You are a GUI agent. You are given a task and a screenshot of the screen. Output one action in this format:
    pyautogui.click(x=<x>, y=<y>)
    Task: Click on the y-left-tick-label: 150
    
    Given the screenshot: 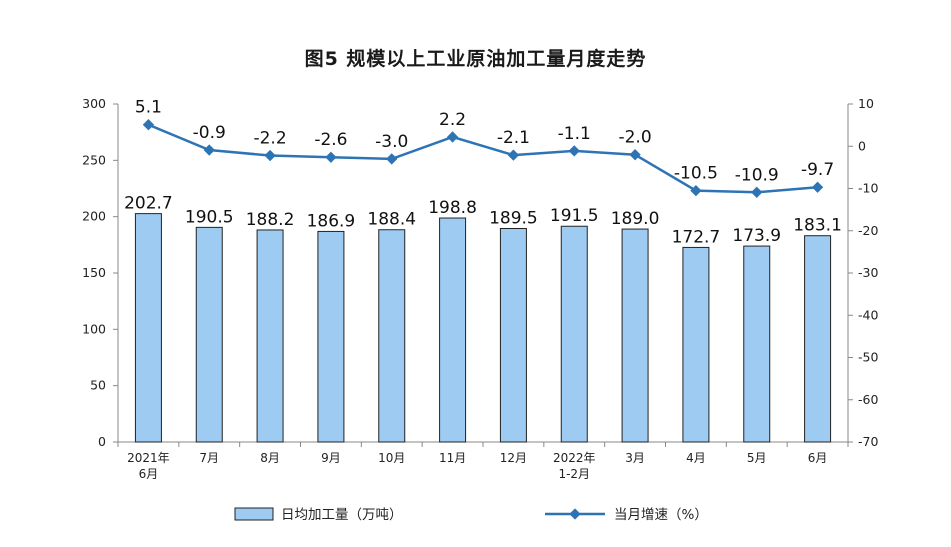 What is the action you would take?
    pyautogui.click(x=94, y=272)
    